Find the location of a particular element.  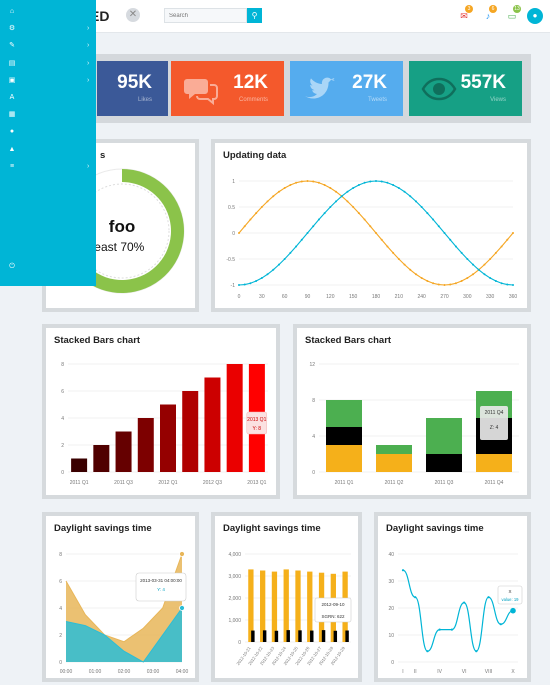

series-line is located at coordinates (124, 598).